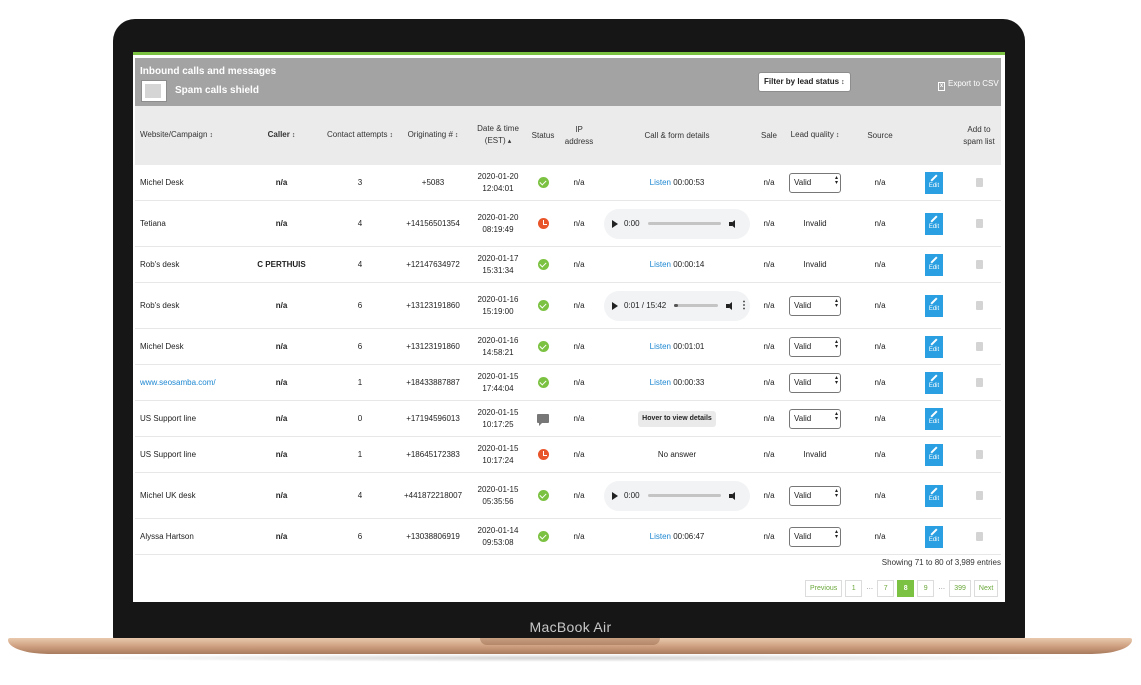  Describe the element at coordinates (160, 305) in the screenshot. I see `website-campaign: Rob's desk` at that location.